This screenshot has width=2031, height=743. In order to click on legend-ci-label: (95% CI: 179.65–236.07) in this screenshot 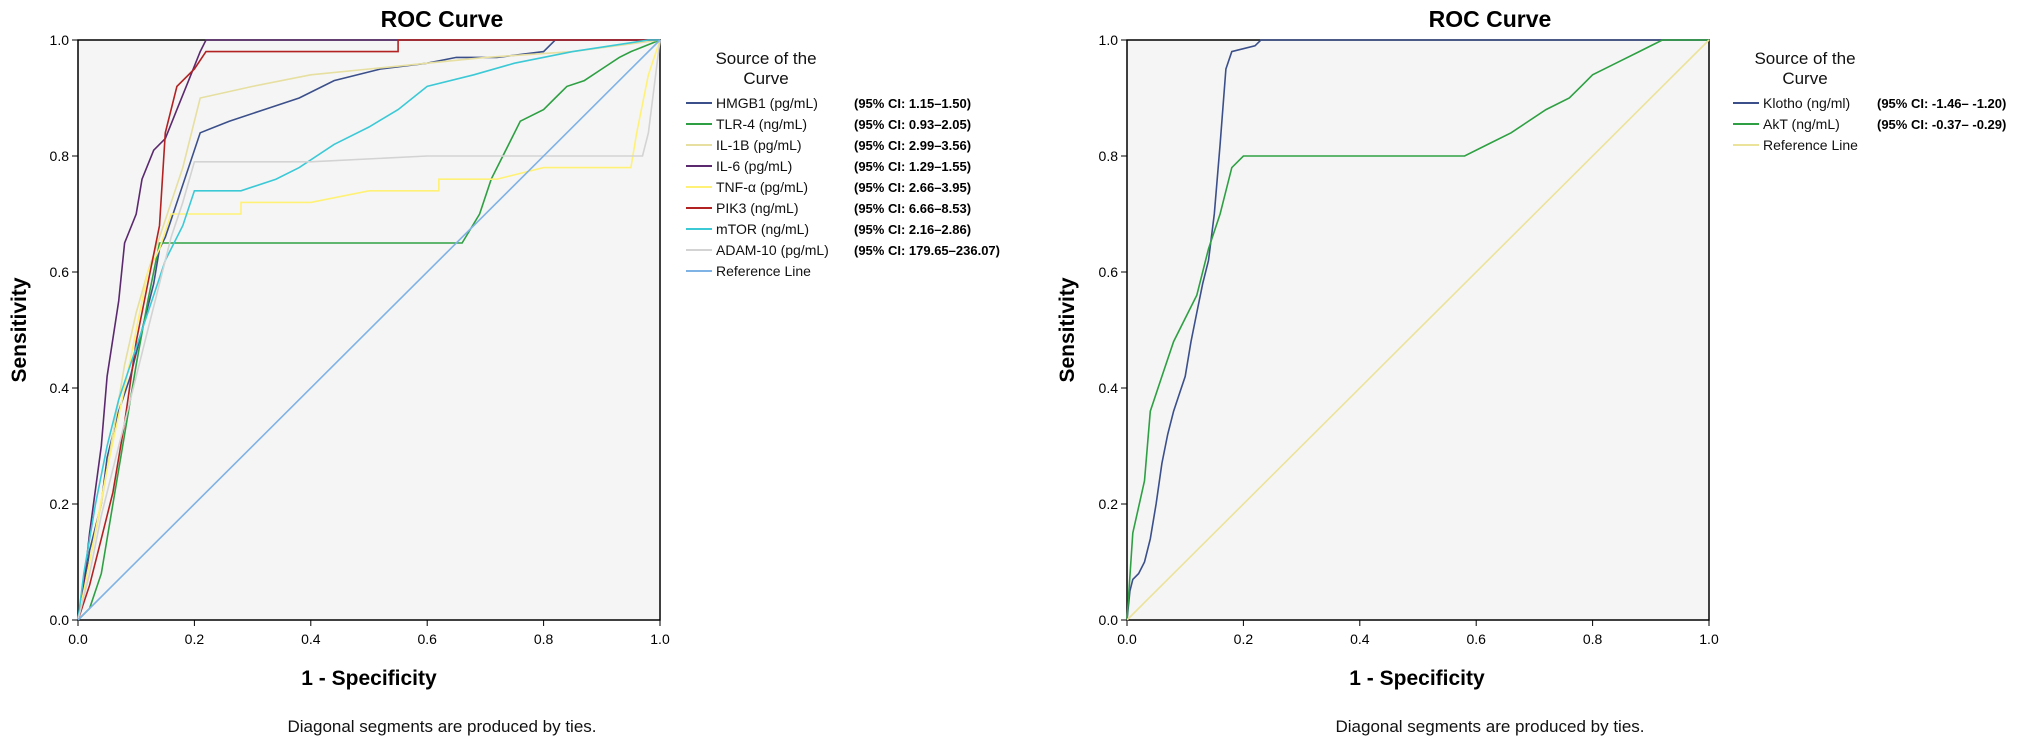, I will do `click(927, 250)`.